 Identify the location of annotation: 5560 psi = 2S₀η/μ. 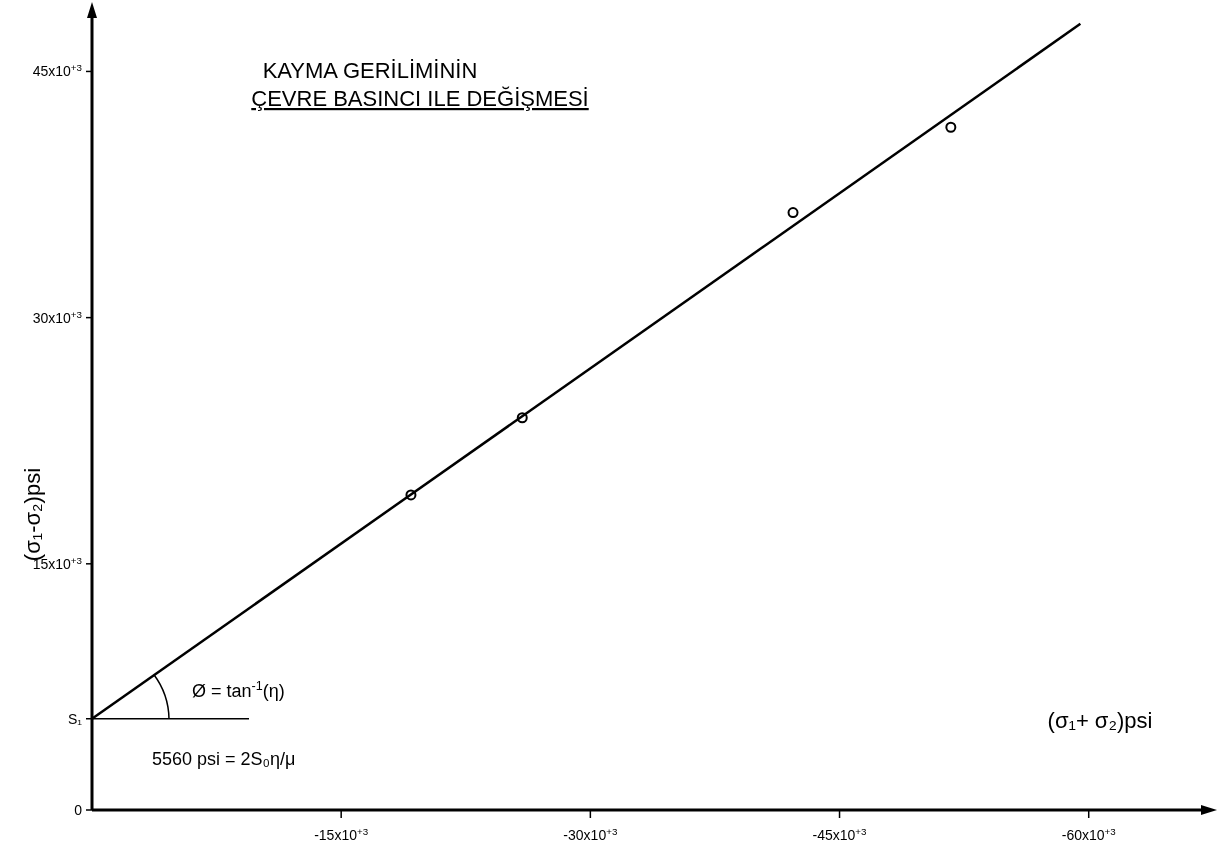
(224, 758).